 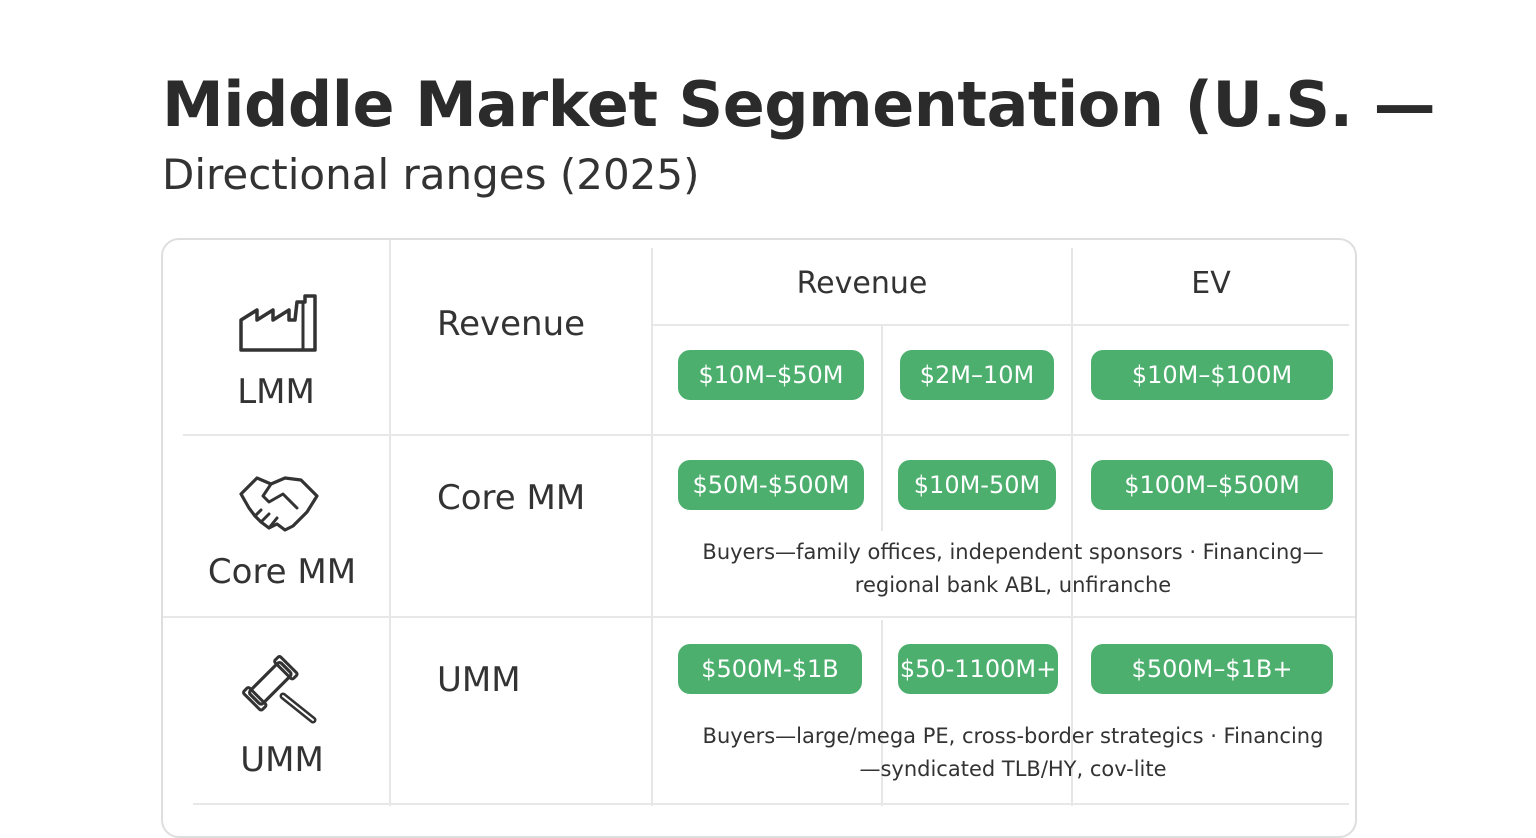 I want to click on segment-label-core-mm: Core MM, so click(x=282, y=572).